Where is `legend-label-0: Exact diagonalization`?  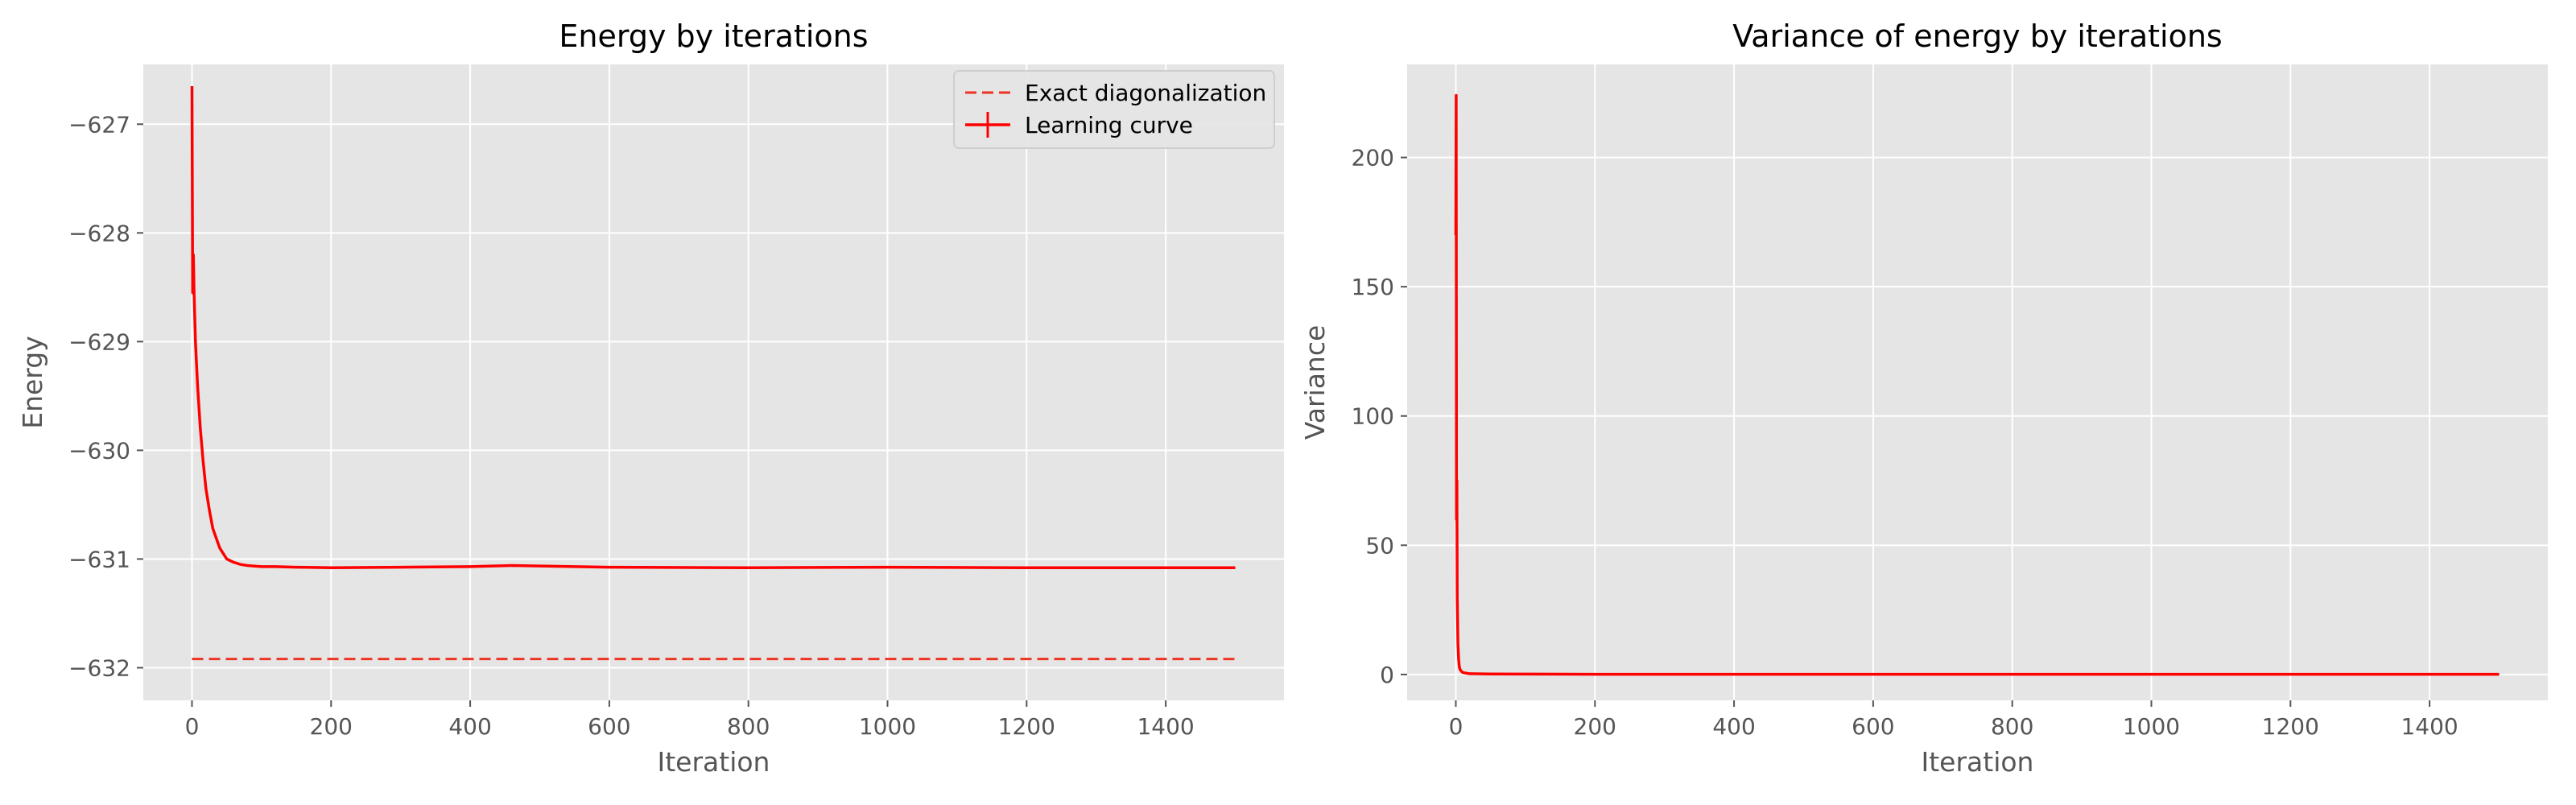
legend-label-0: Exact diagonalization is located at coordinates (1145, 93).